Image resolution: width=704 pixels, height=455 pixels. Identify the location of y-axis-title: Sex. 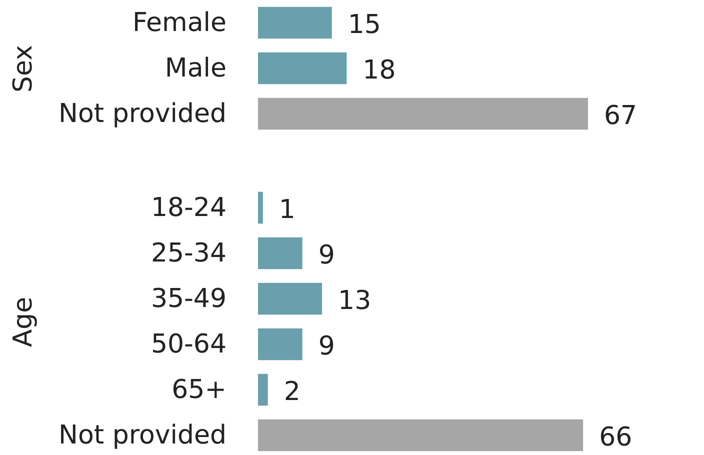
(23, 68).